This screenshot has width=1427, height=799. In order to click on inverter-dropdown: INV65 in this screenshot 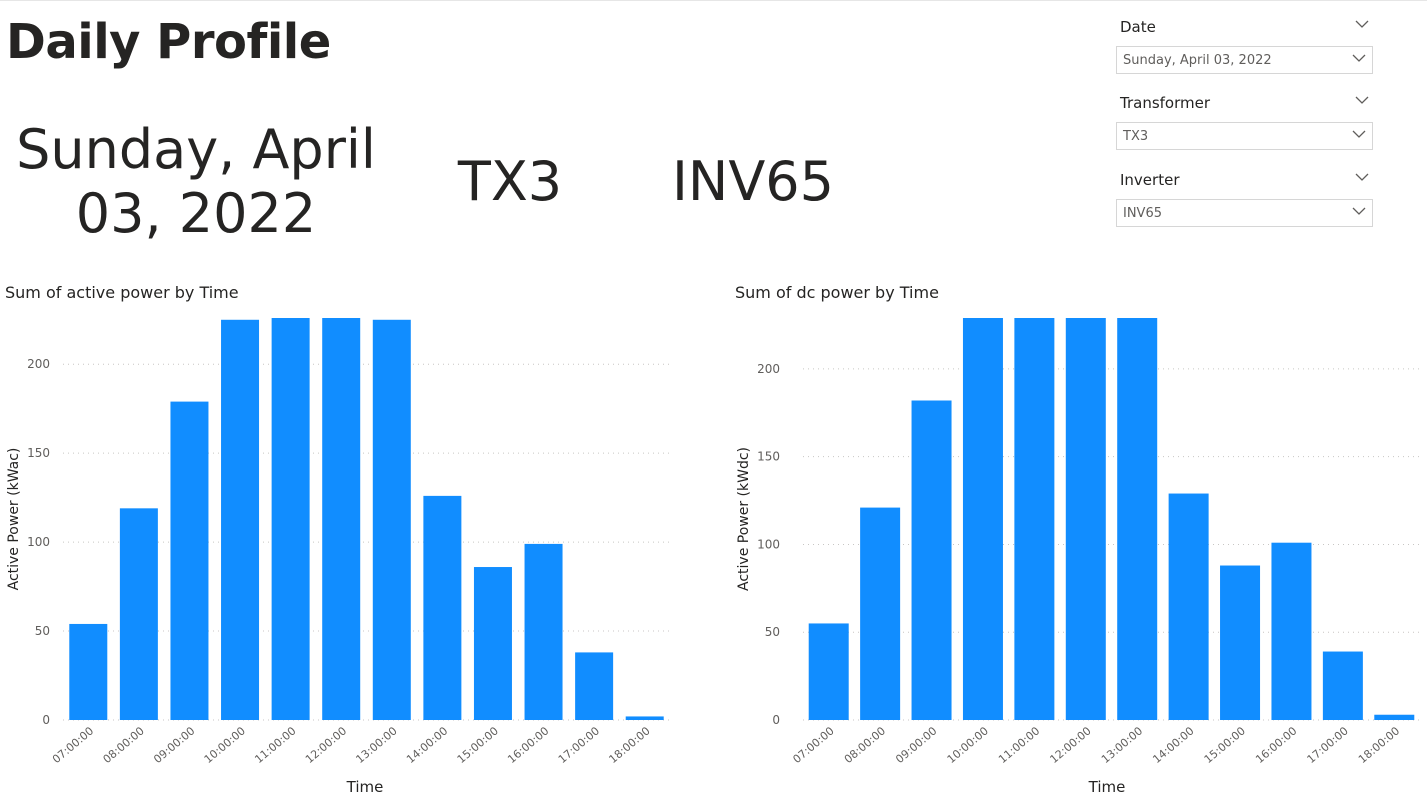, I will do `click(1244, 213)`.